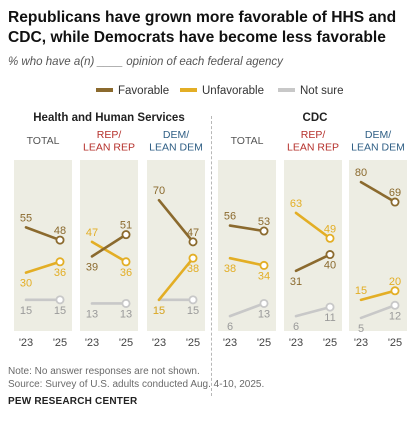 This screenshot has width=420, height=427. Describe the element at coordinates (395, 193) in the screenshot. I see `panel-6-favorable-label-end: 69` at that location.